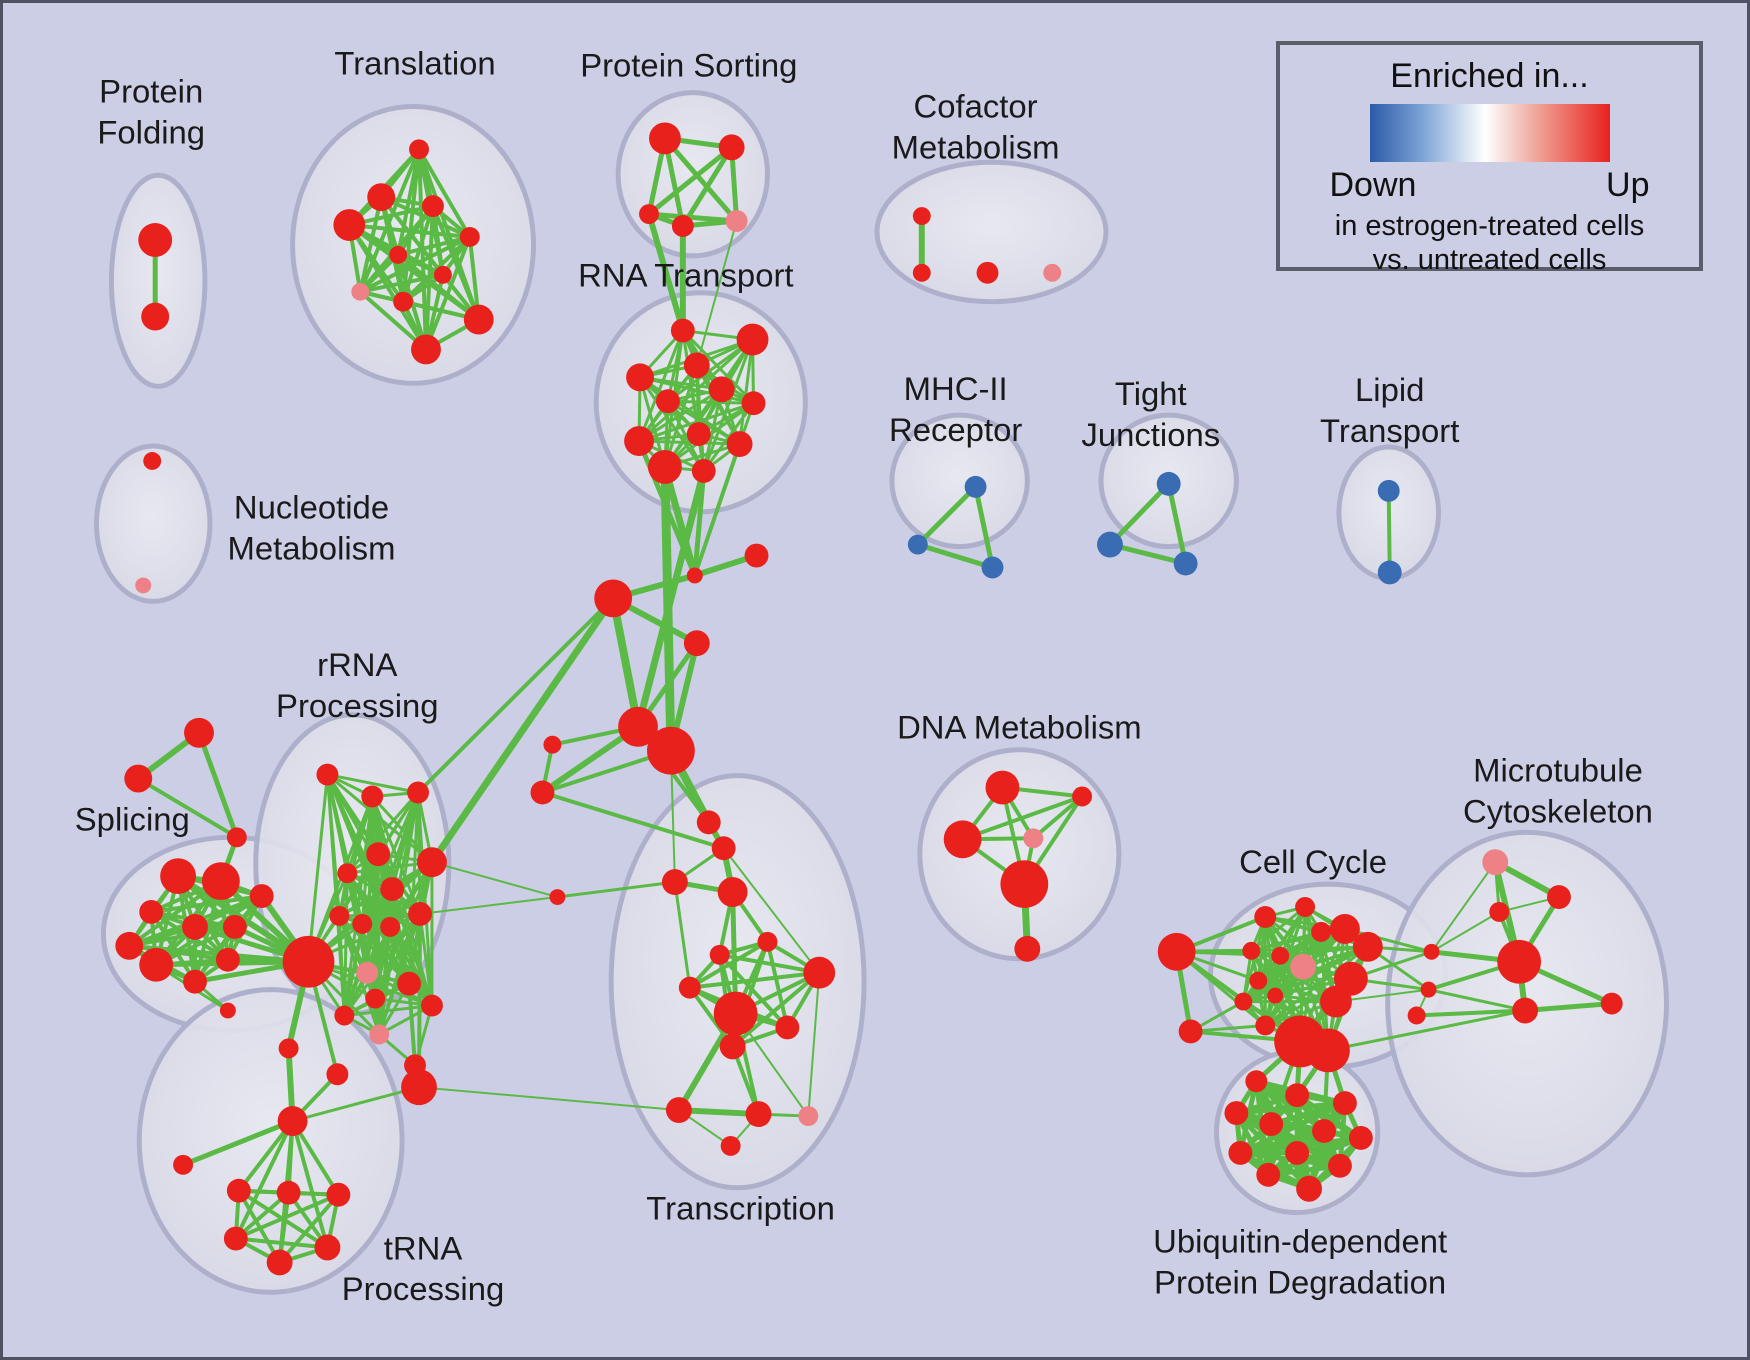  What do you see at coordinates (357, 685) in the screenshot?
I see `cluster-label-rrna-processing: rRNA Processing` at bounding box center [357, 685].